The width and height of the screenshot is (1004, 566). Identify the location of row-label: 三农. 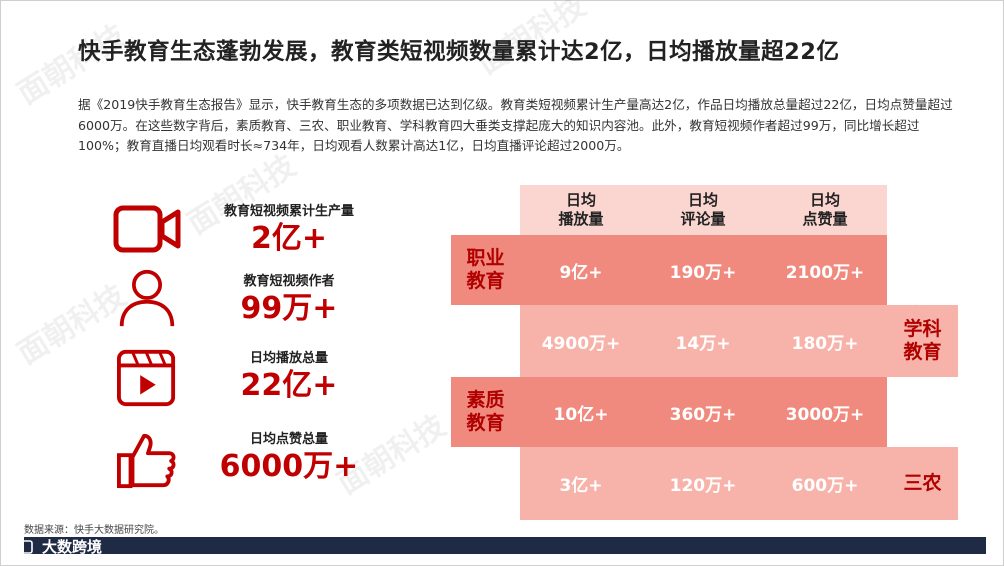
(922, 483).